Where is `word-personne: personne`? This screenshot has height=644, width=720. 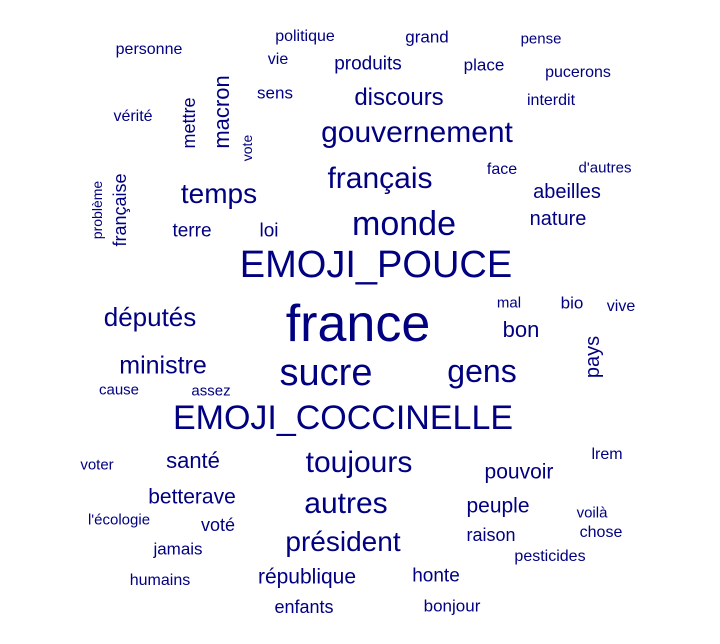
word-personne: personne is located at coordinates (149, 49).